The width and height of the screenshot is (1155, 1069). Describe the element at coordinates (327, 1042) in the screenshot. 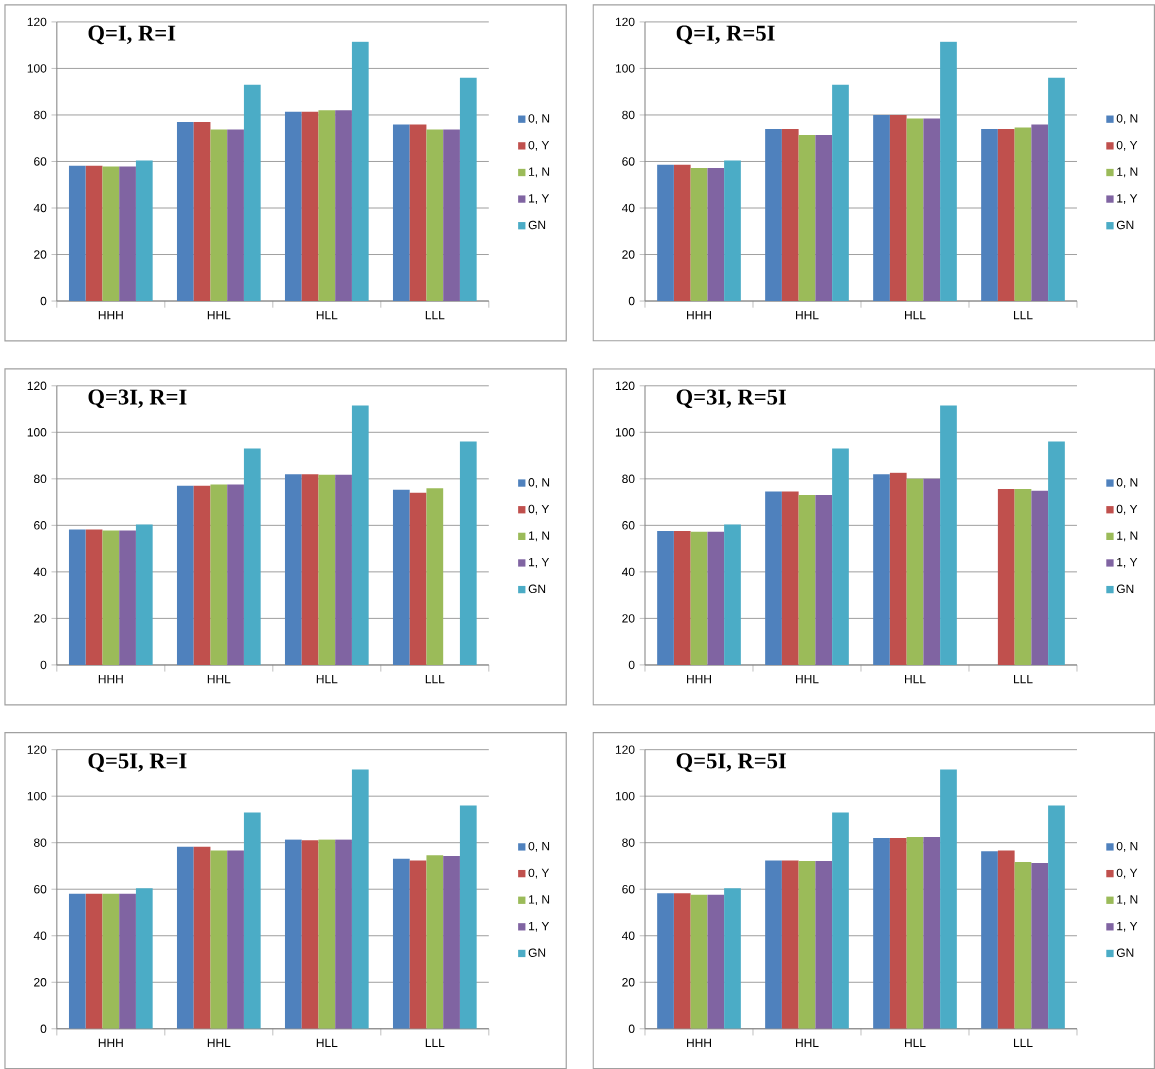

I see `x-tick-label: HLL` at that location.